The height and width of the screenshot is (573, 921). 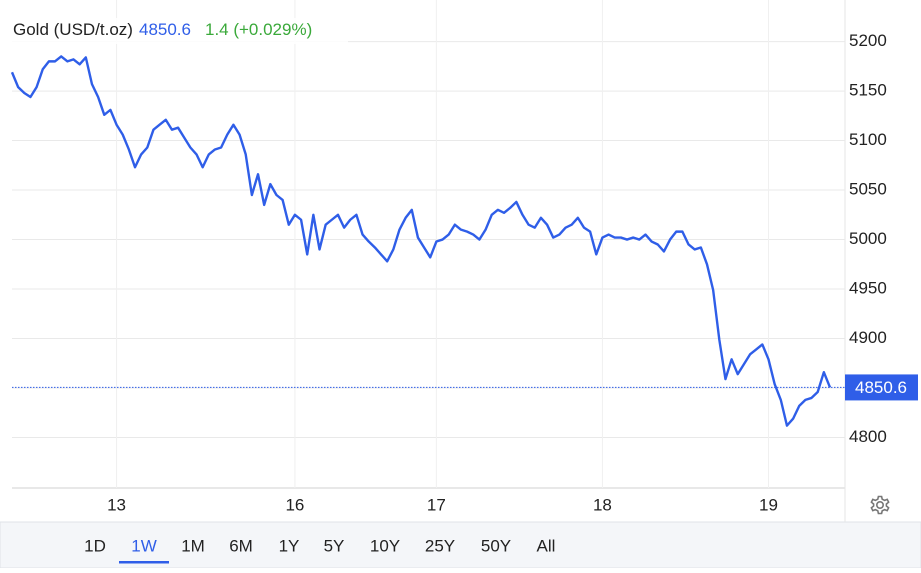 I want to click on x-tick-label: 16, so click(x=294, y=504).